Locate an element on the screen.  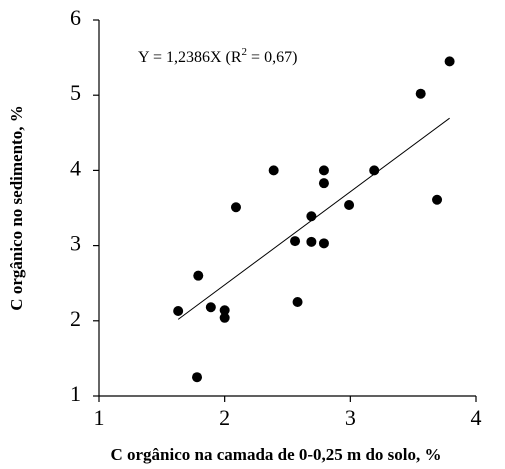
y-tick-label: 5 is located at coordinates (75, 92).